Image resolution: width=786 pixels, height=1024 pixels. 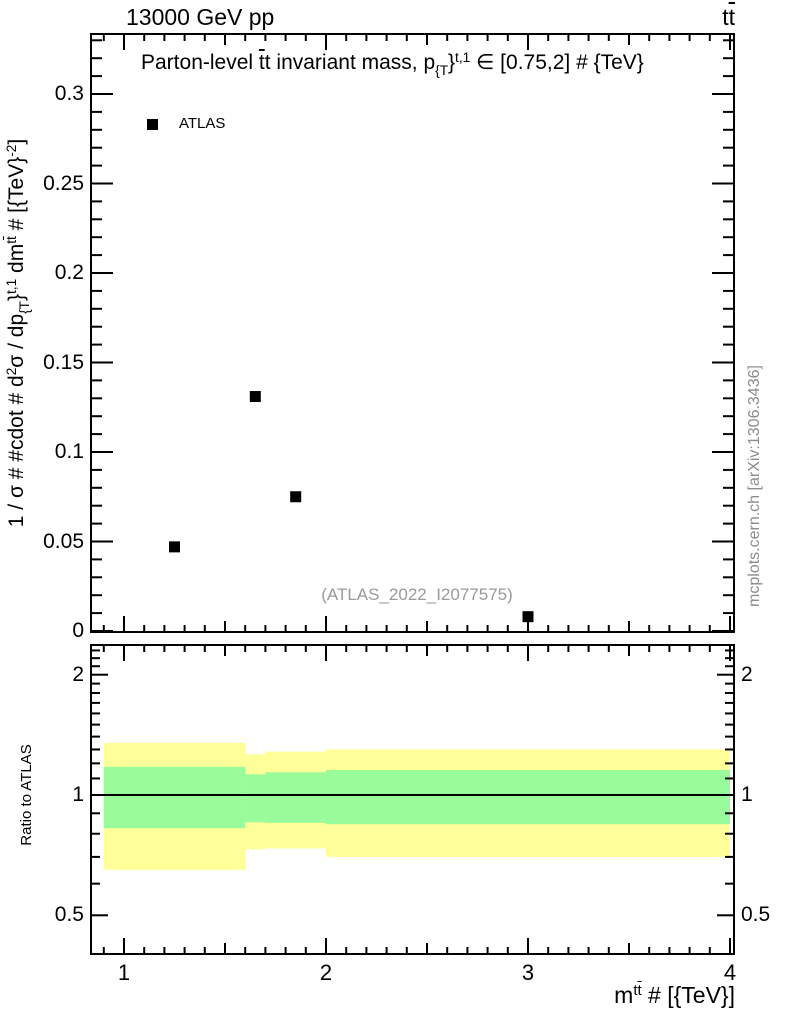 I want to click on legend-marker-square-icon, so click(x=152, y=124).